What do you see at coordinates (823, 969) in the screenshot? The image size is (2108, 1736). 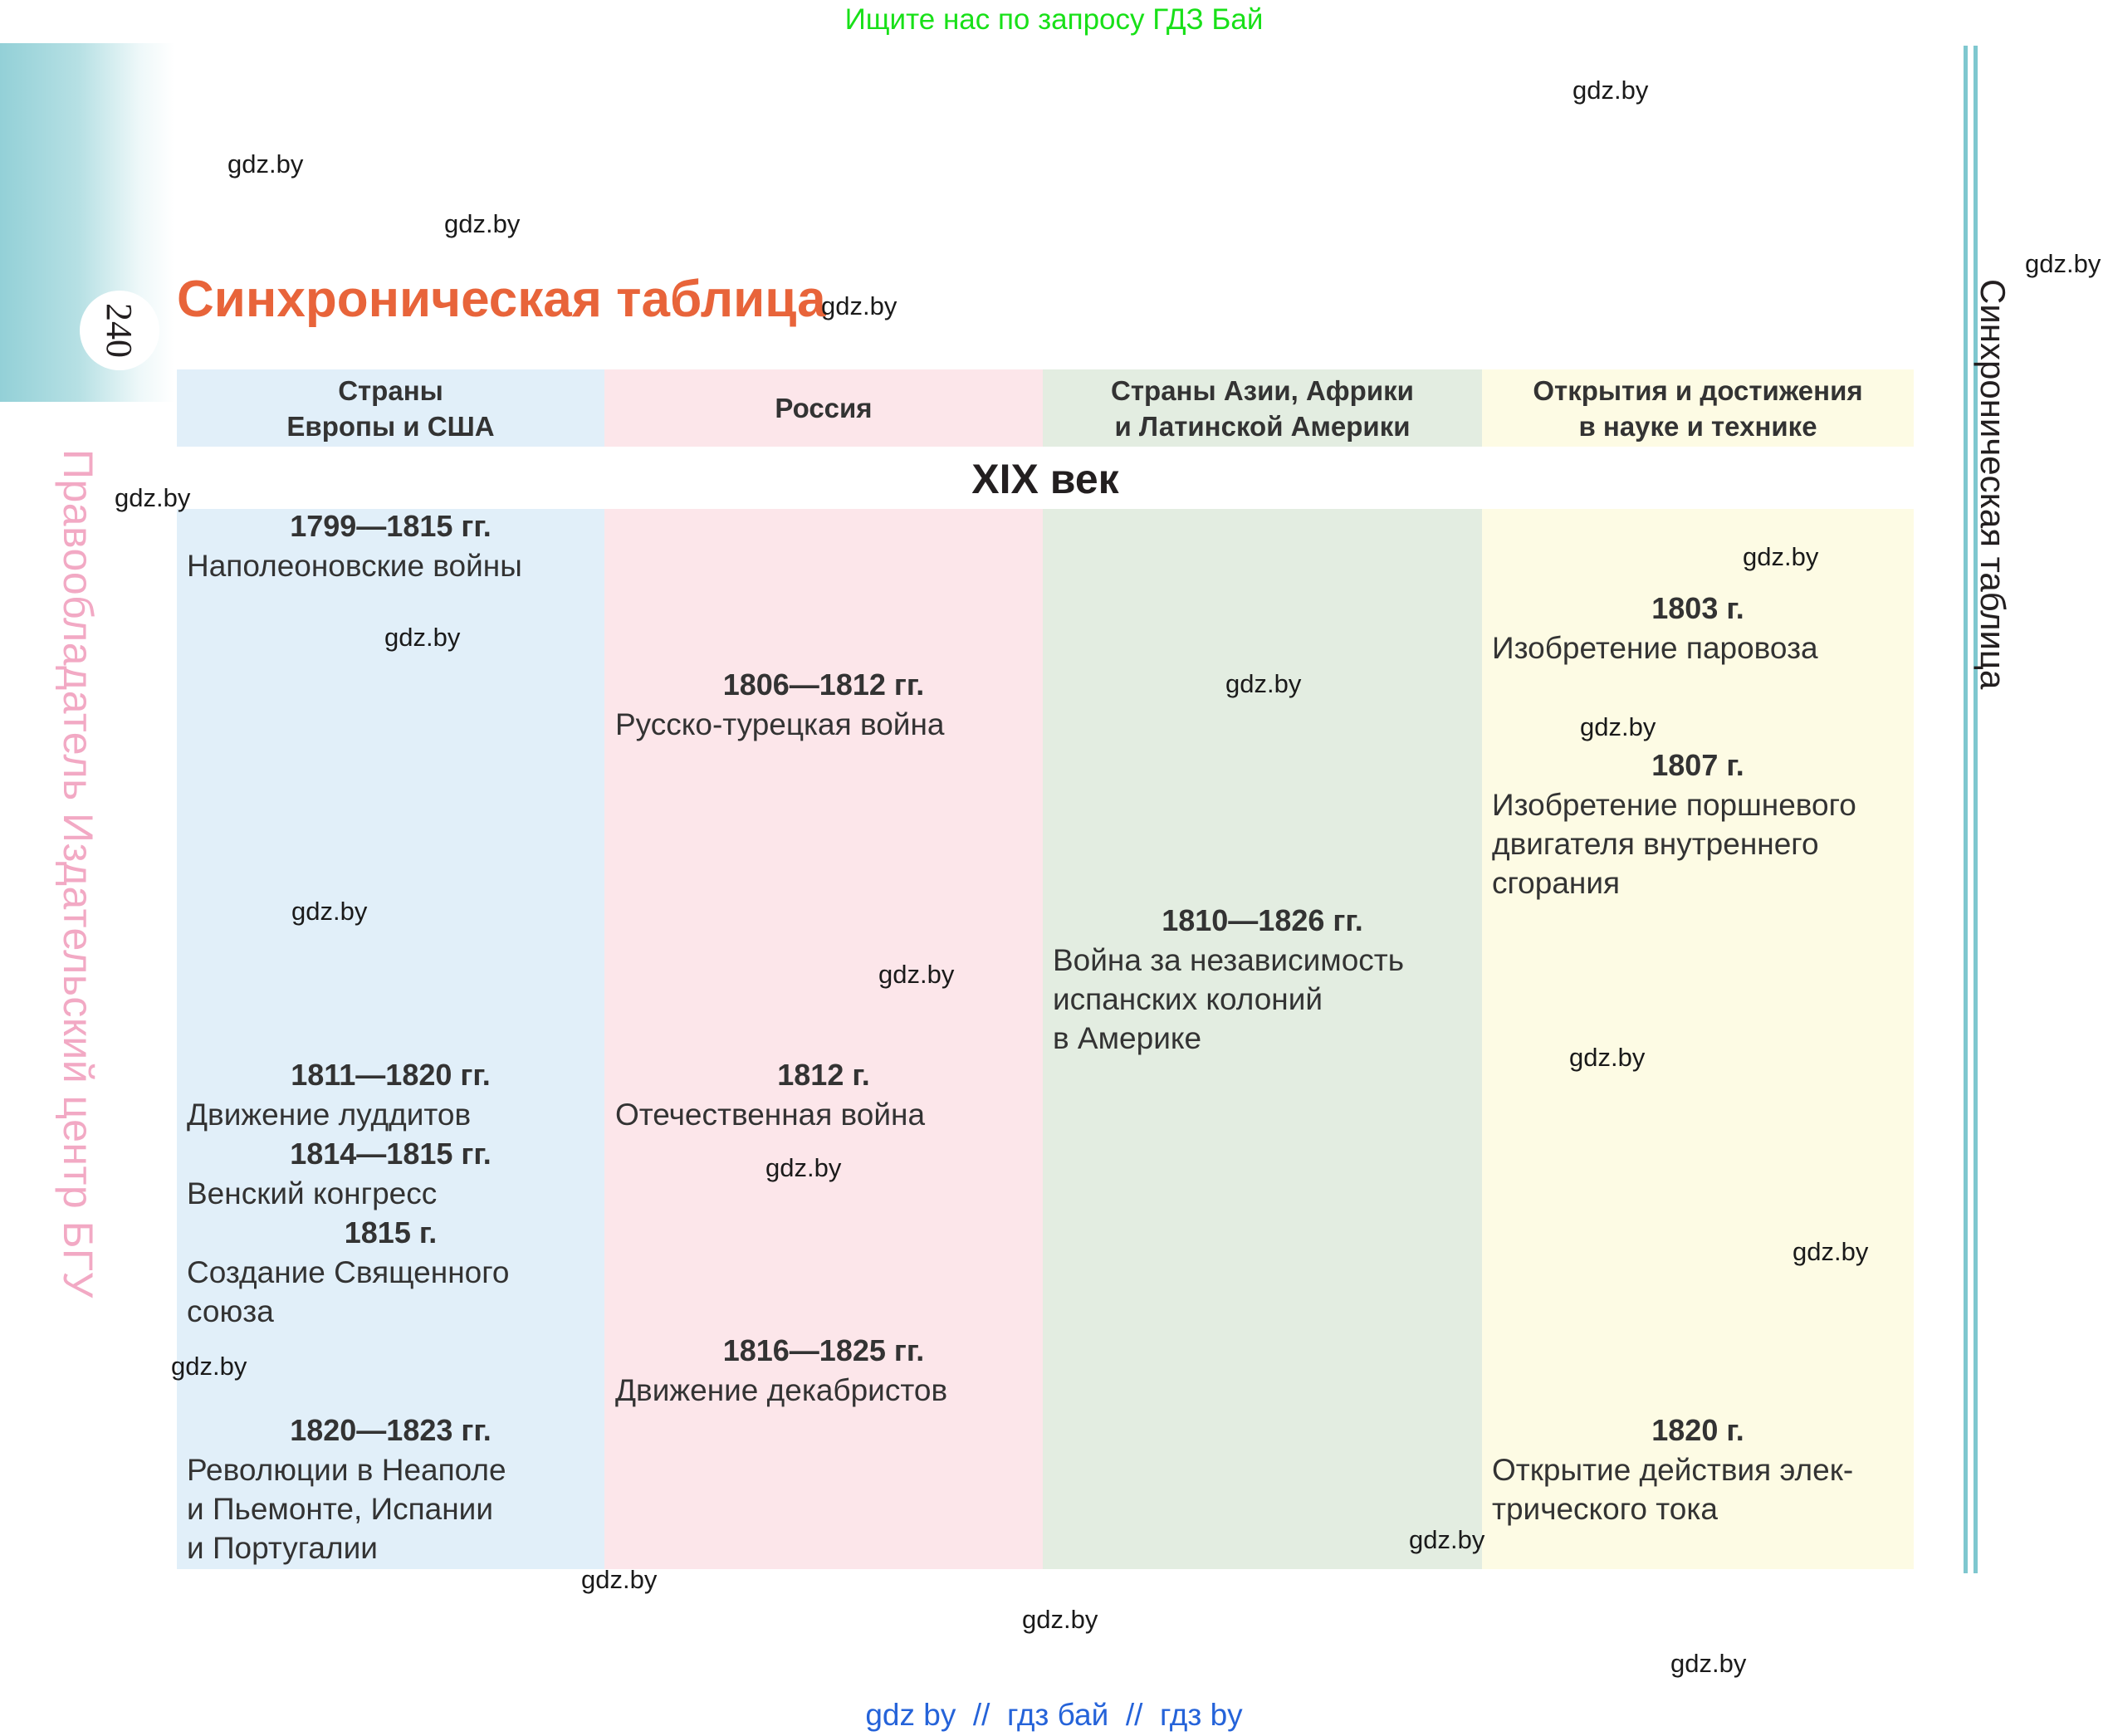 I see `column-russia` at bounding box center [823, 969].